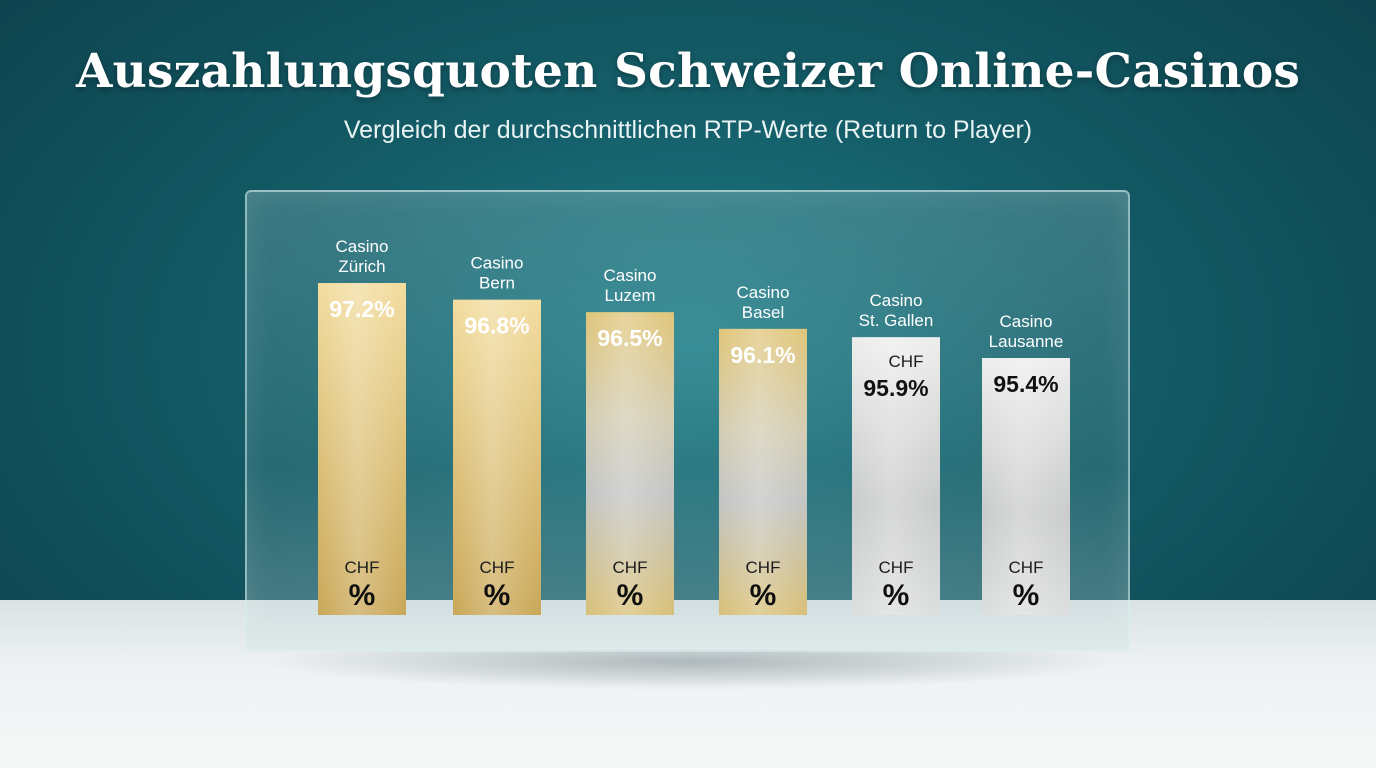 The width and height of the screenshot is (1376, 768). What do you see at coordinates (906, 361) in the screenshot?
I see `bar-extra-label-4: CHF` at bounding box center [906, 361].